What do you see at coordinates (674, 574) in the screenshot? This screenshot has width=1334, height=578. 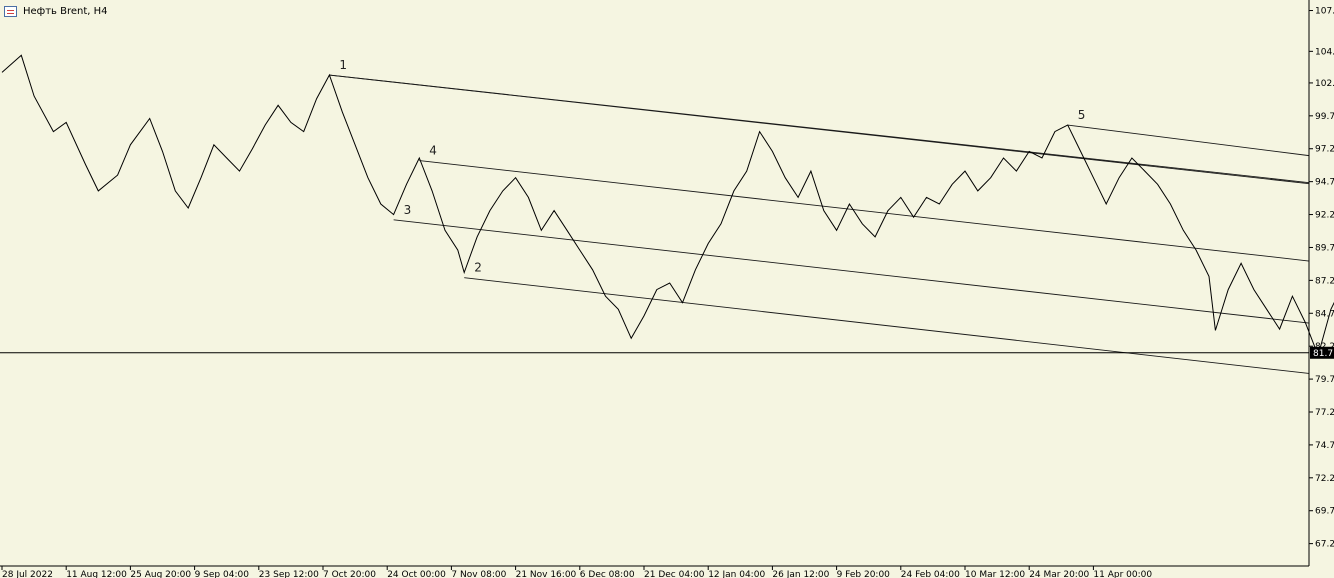 I see `time-tick-label: 21 Dec 04:00` at bounding box center [674, 574].